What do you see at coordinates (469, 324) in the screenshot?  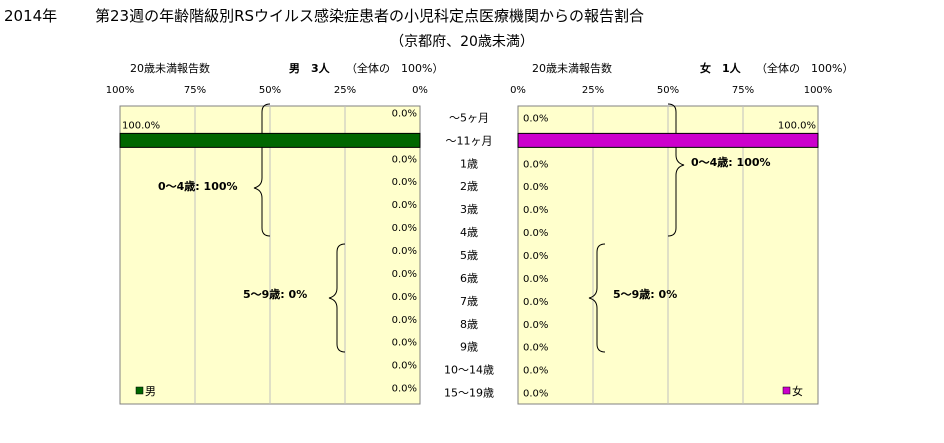 I see `category-label: 8歳` at bounding box center [469, 324].